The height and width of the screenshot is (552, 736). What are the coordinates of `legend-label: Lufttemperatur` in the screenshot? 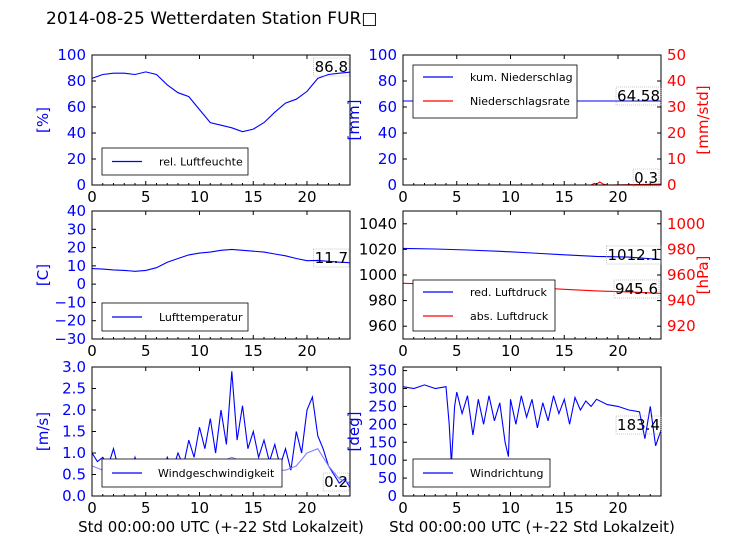 It's located at (201, 317).